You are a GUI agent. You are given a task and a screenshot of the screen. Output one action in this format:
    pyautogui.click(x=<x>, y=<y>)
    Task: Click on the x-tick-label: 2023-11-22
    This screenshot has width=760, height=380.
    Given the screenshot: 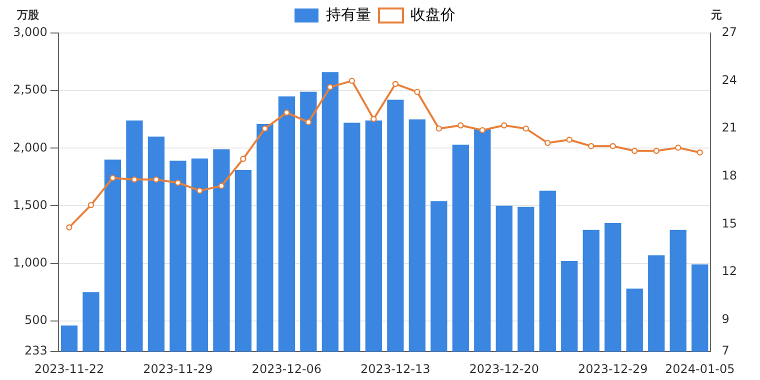 What is the action you would take?
    pyautogui.click(x=69, y=369)
    